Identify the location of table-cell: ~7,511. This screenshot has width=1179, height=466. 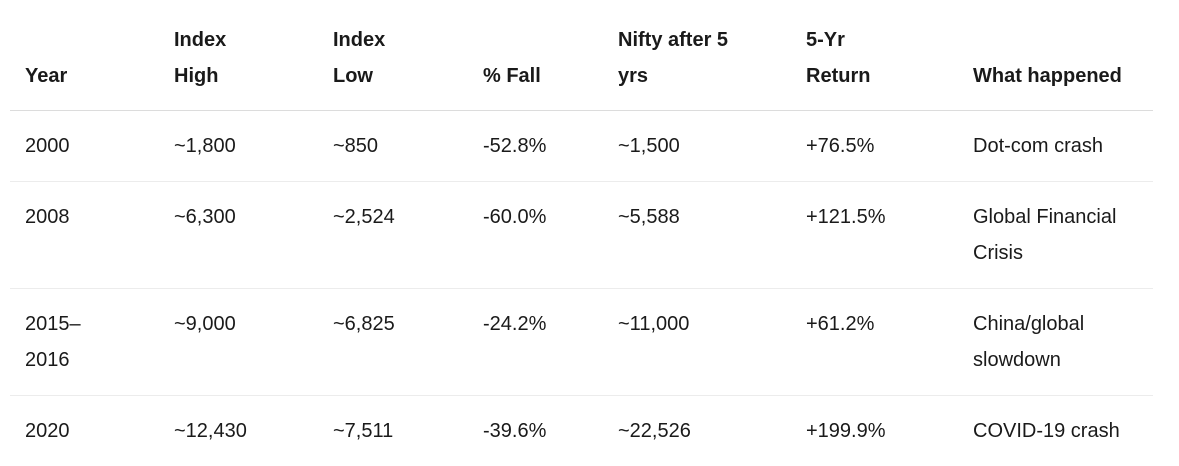
(363, 431).